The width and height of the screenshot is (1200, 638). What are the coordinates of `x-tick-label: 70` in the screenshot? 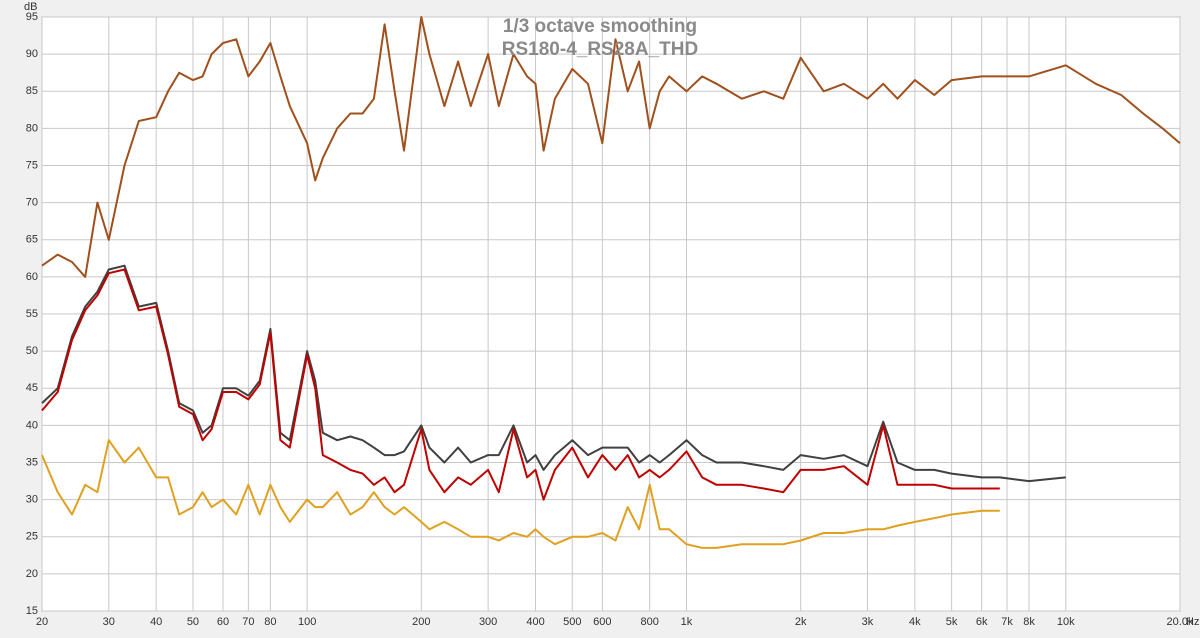 It's located at (248, 622).